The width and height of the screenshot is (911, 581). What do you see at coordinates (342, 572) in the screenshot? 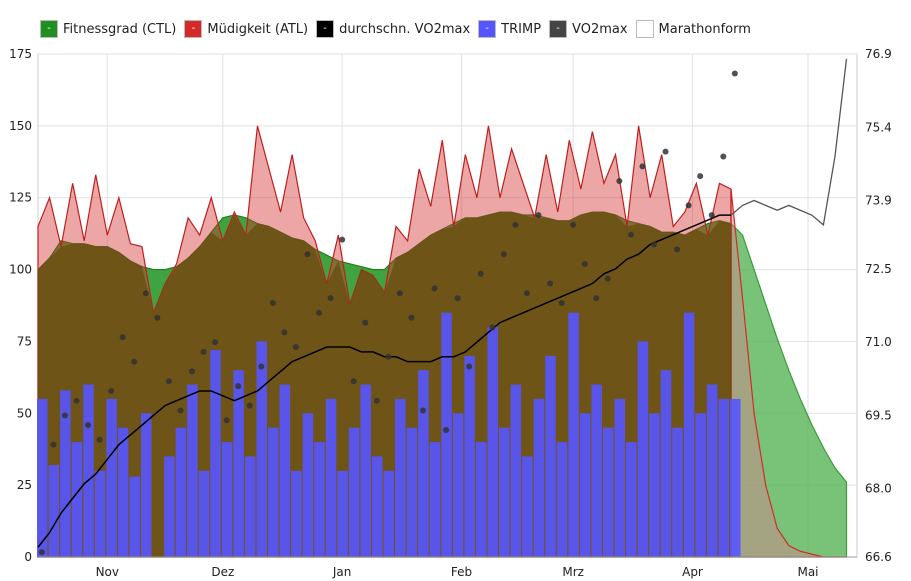
I see `x-tick-label: Jan` at bounding box center [342, 572].